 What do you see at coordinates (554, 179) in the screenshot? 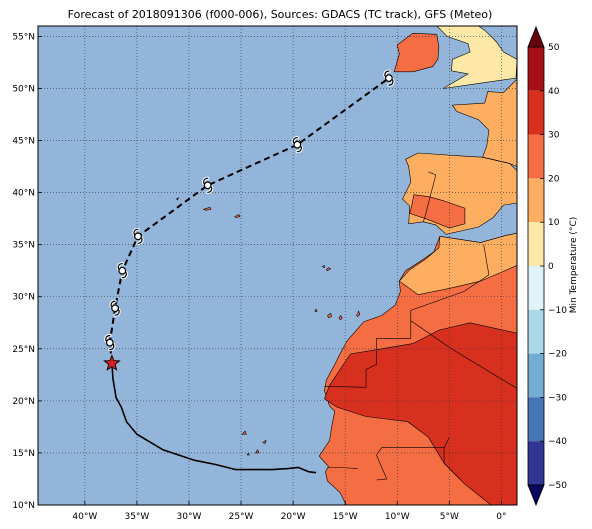
I see `colorbar-tick-label: 20` at bounding box center [554, 179].